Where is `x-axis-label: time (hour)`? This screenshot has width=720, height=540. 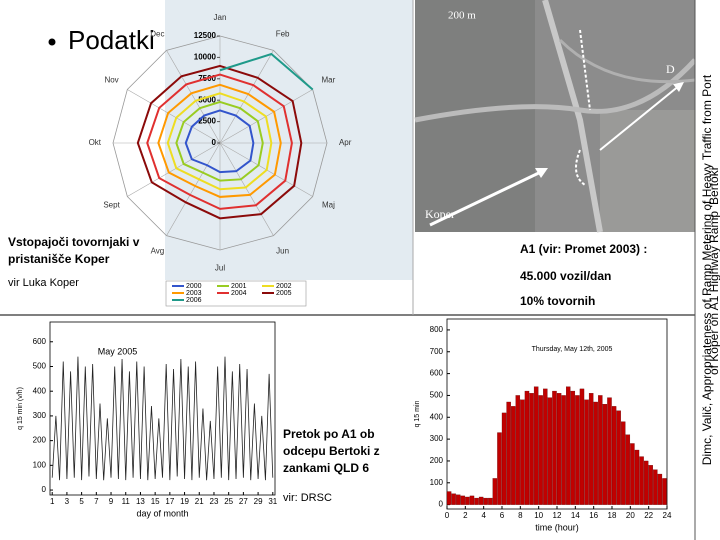 x-axis-label: time (hour) is located at coordinates (557, 527).